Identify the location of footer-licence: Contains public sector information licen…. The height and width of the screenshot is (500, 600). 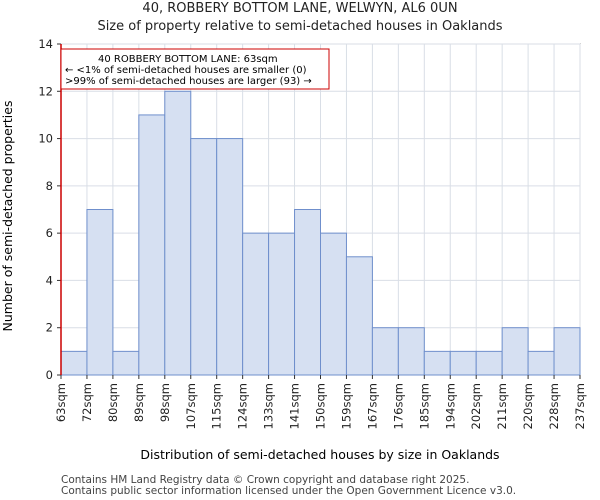
(289, 491).